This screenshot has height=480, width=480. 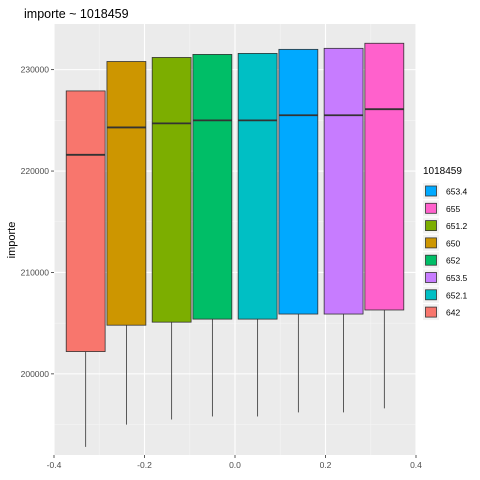 I want to click on legend-item: 653.5, so click(x=445, y=277).